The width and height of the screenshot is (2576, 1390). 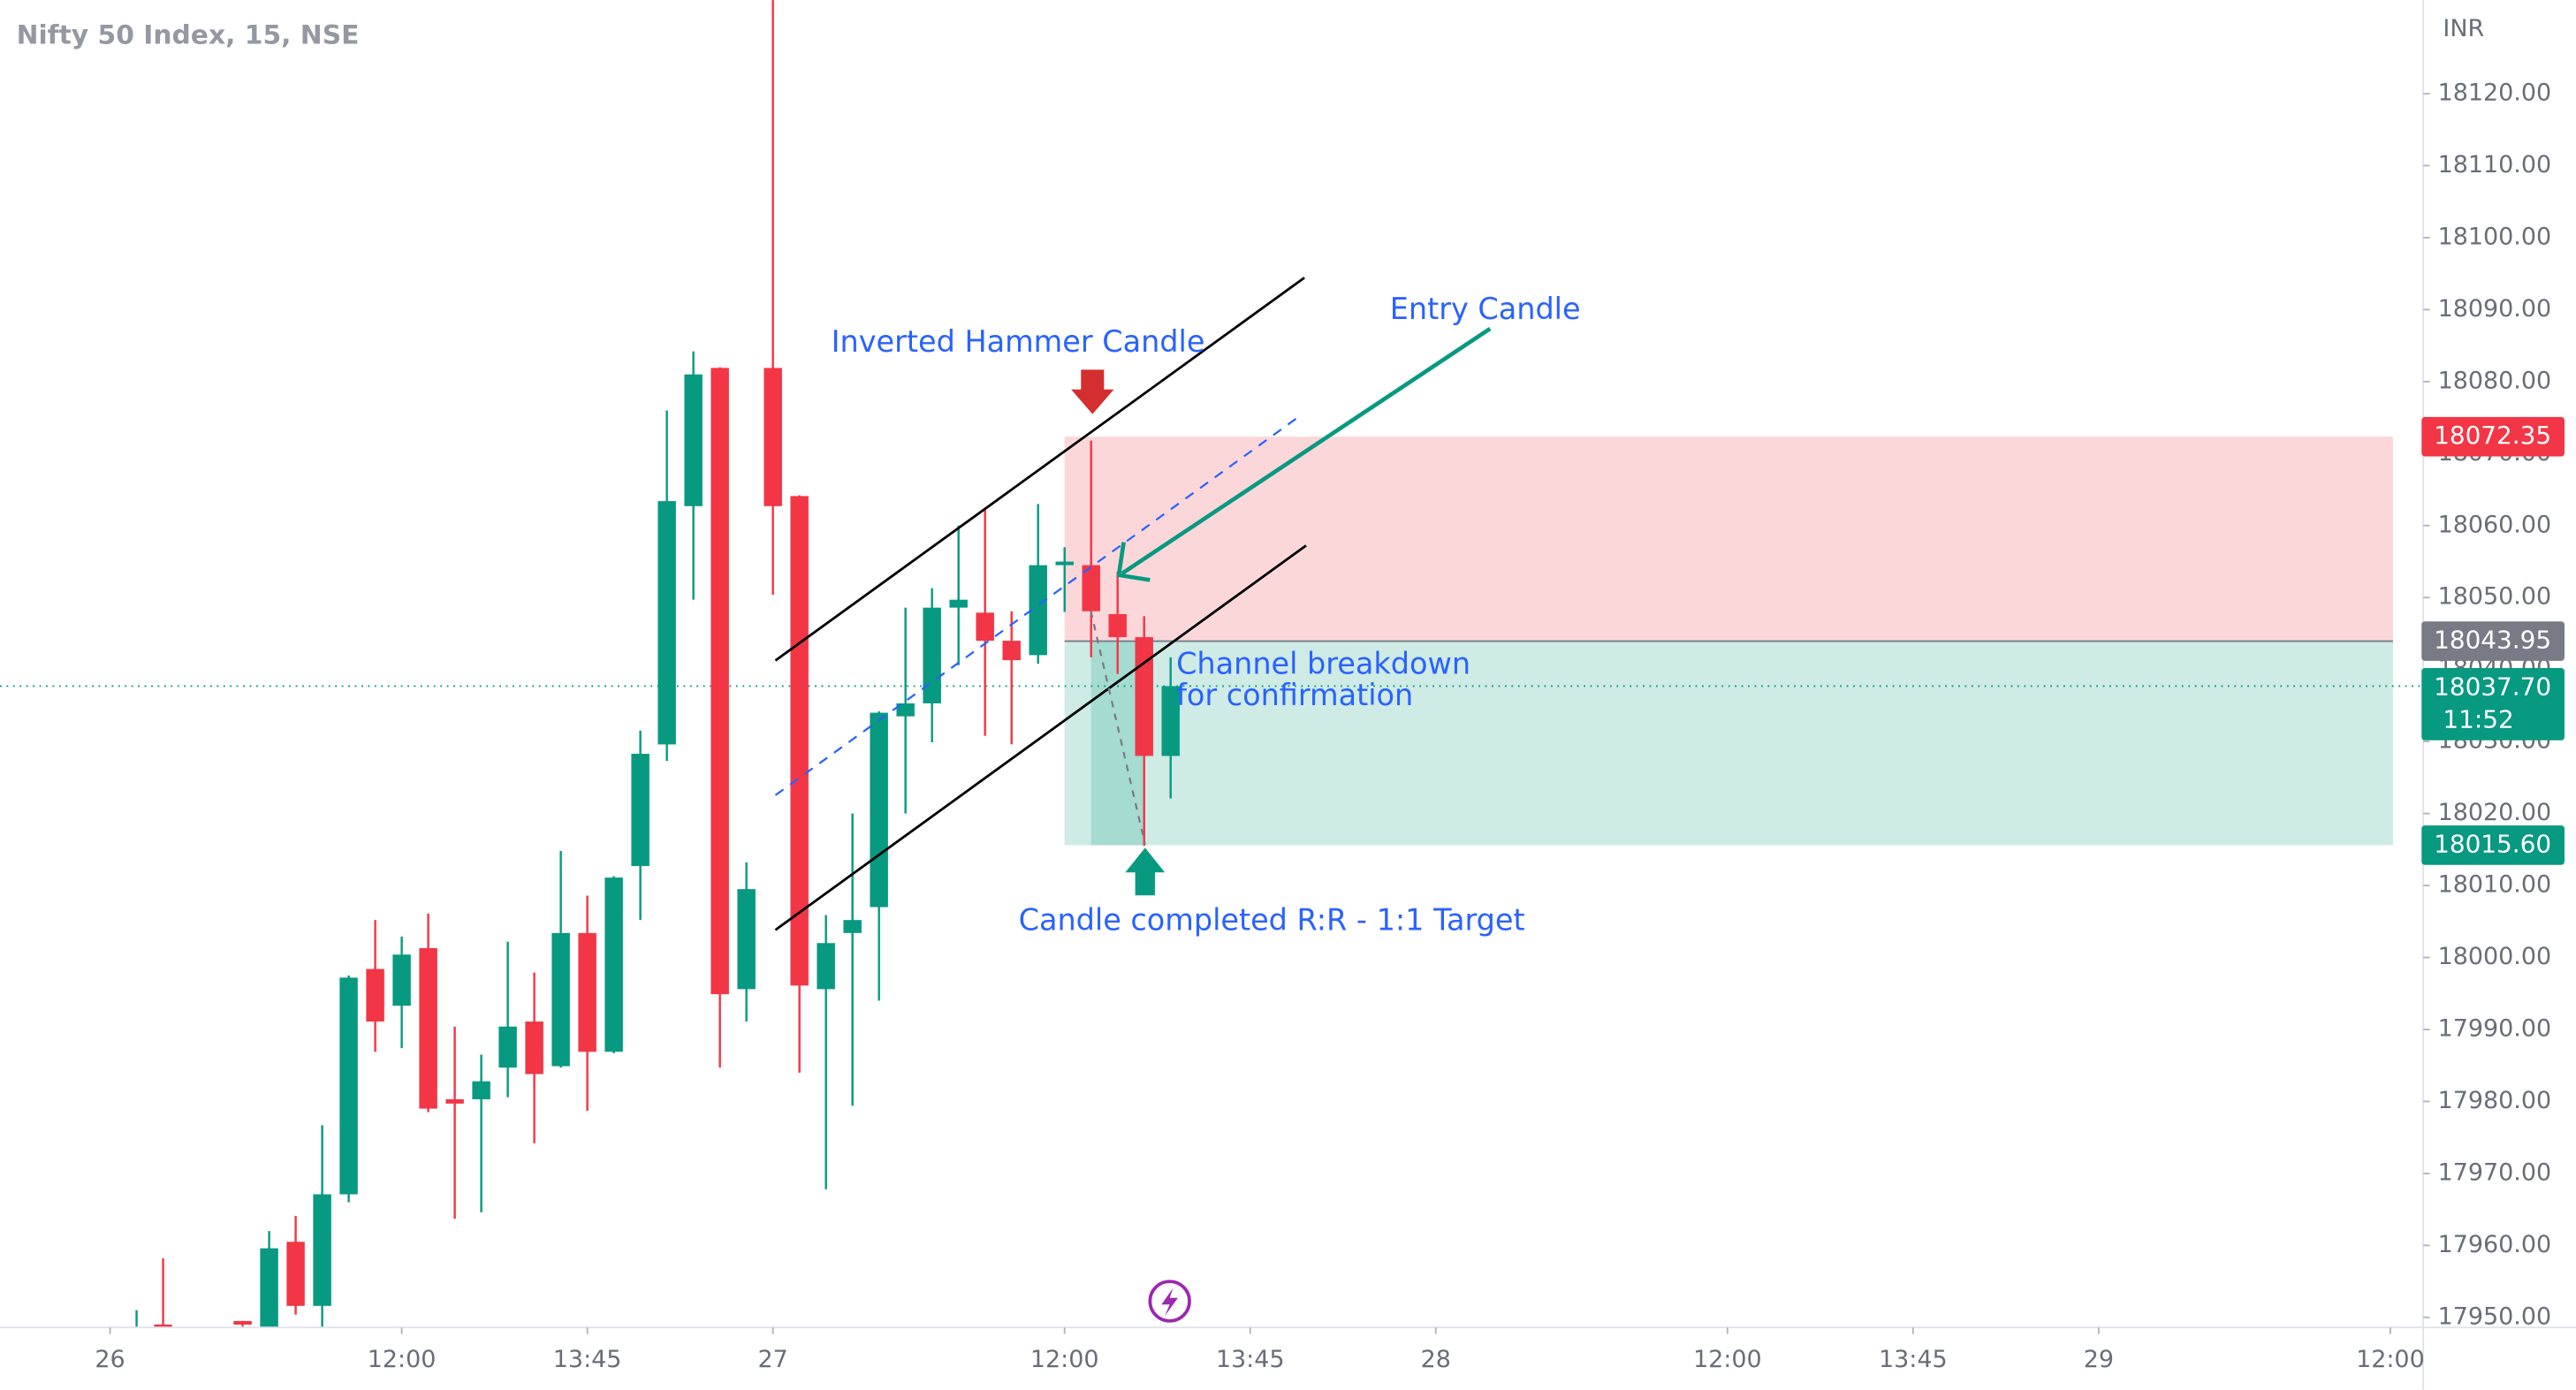 What do you see at coordinates (1018, 341) in the screenshot?
I see `annotation: Inverted Hammer Candle` at bounding box center [1018, 341].